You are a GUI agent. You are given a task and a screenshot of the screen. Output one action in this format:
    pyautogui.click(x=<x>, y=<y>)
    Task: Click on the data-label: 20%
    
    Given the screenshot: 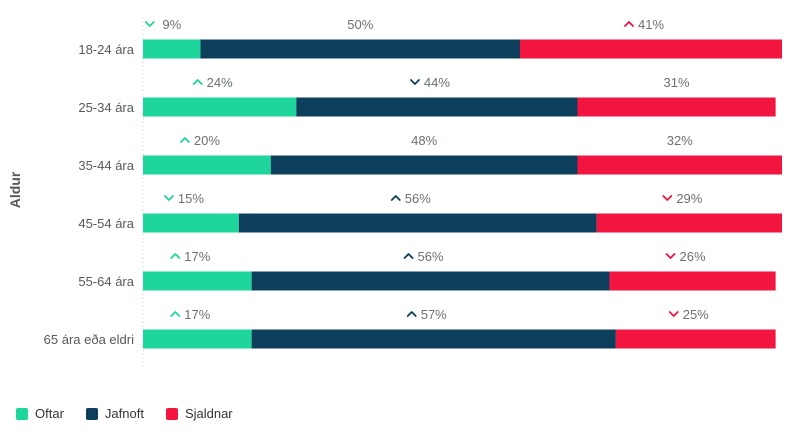 What is the action you would take?
    pyautogui.click(x=207, y=140)
    